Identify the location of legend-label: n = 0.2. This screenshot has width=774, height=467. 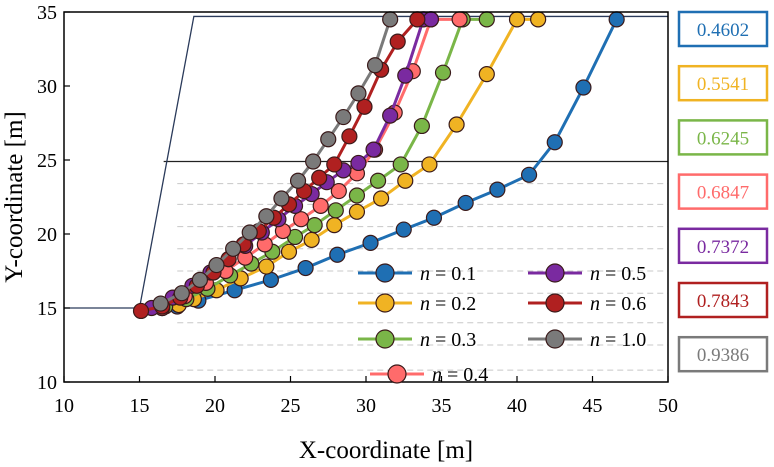
(448, 304).